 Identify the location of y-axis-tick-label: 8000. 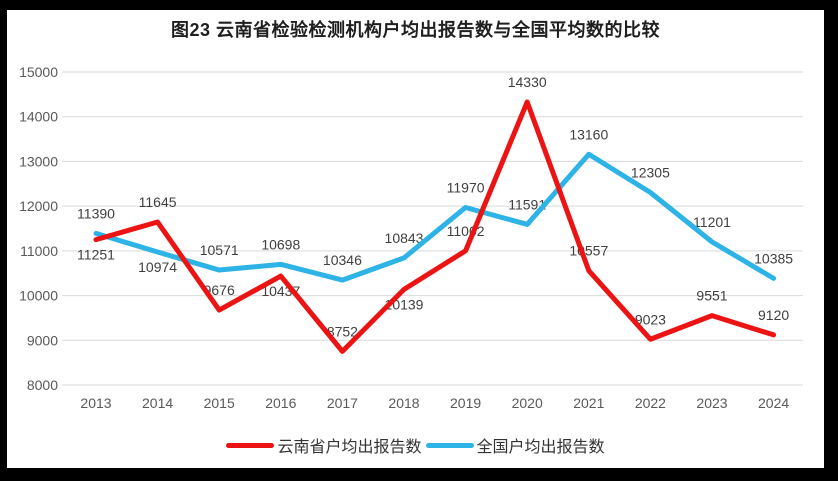
(42, 385).